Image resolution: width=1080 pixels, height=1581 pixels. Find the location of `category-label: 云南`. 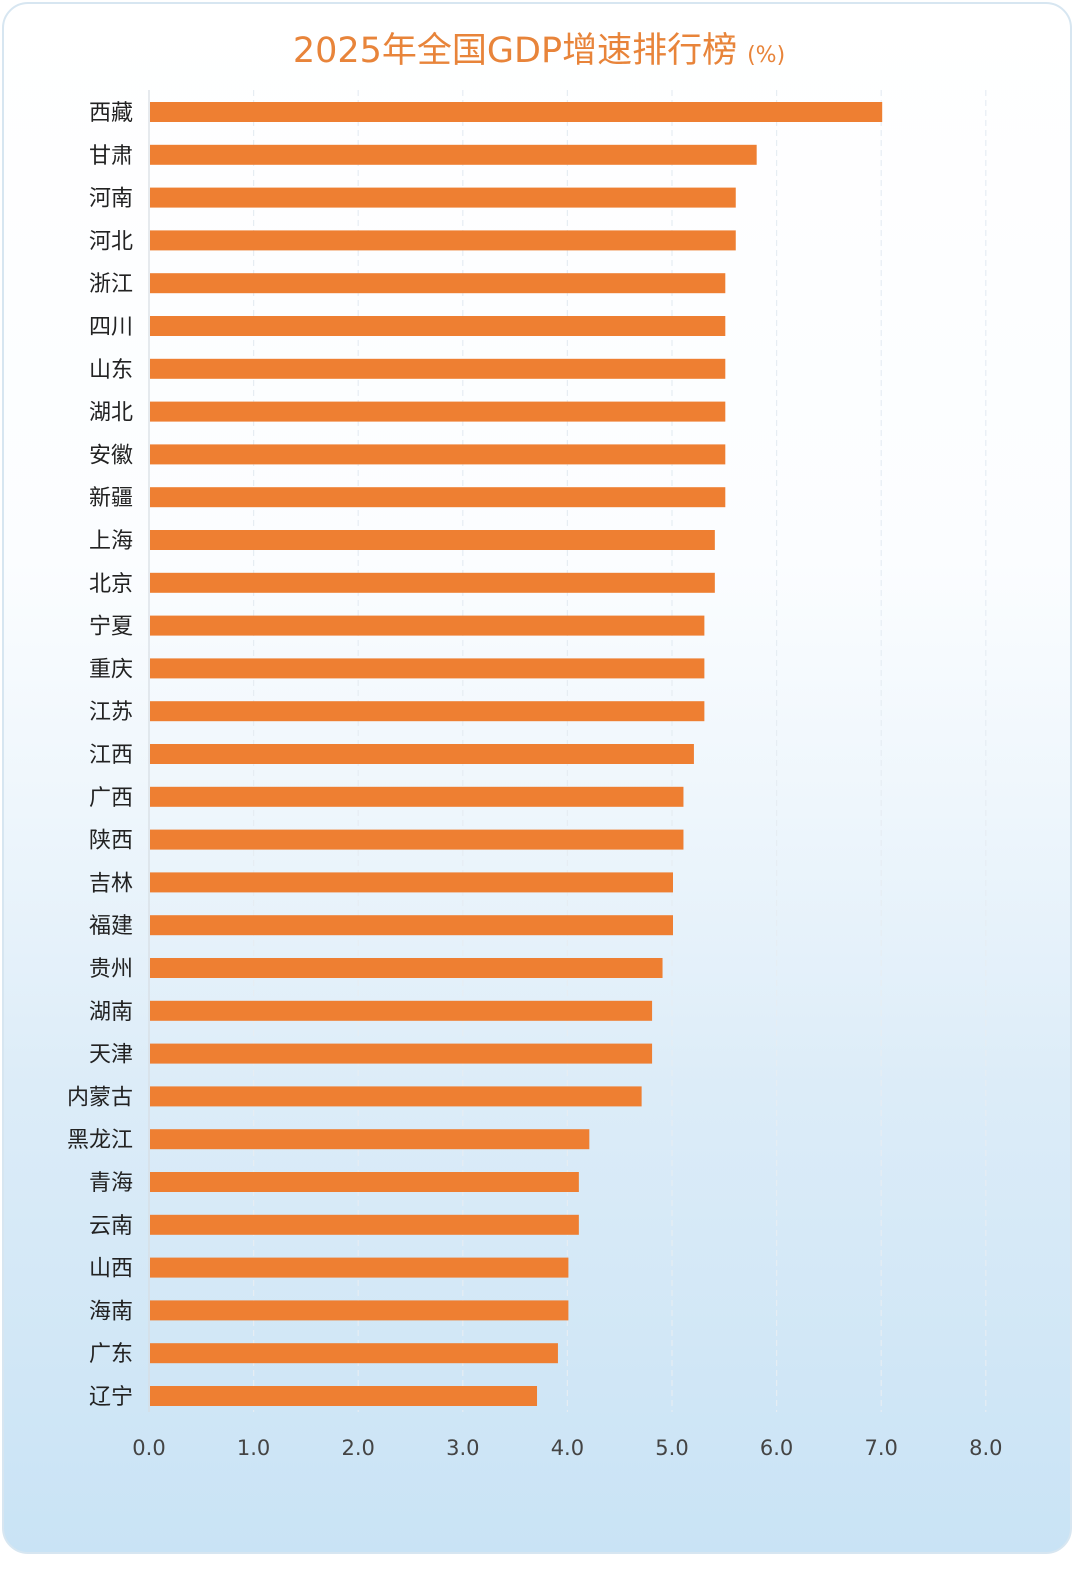

category-label: 云南 is located at coordinates (111, 1226).